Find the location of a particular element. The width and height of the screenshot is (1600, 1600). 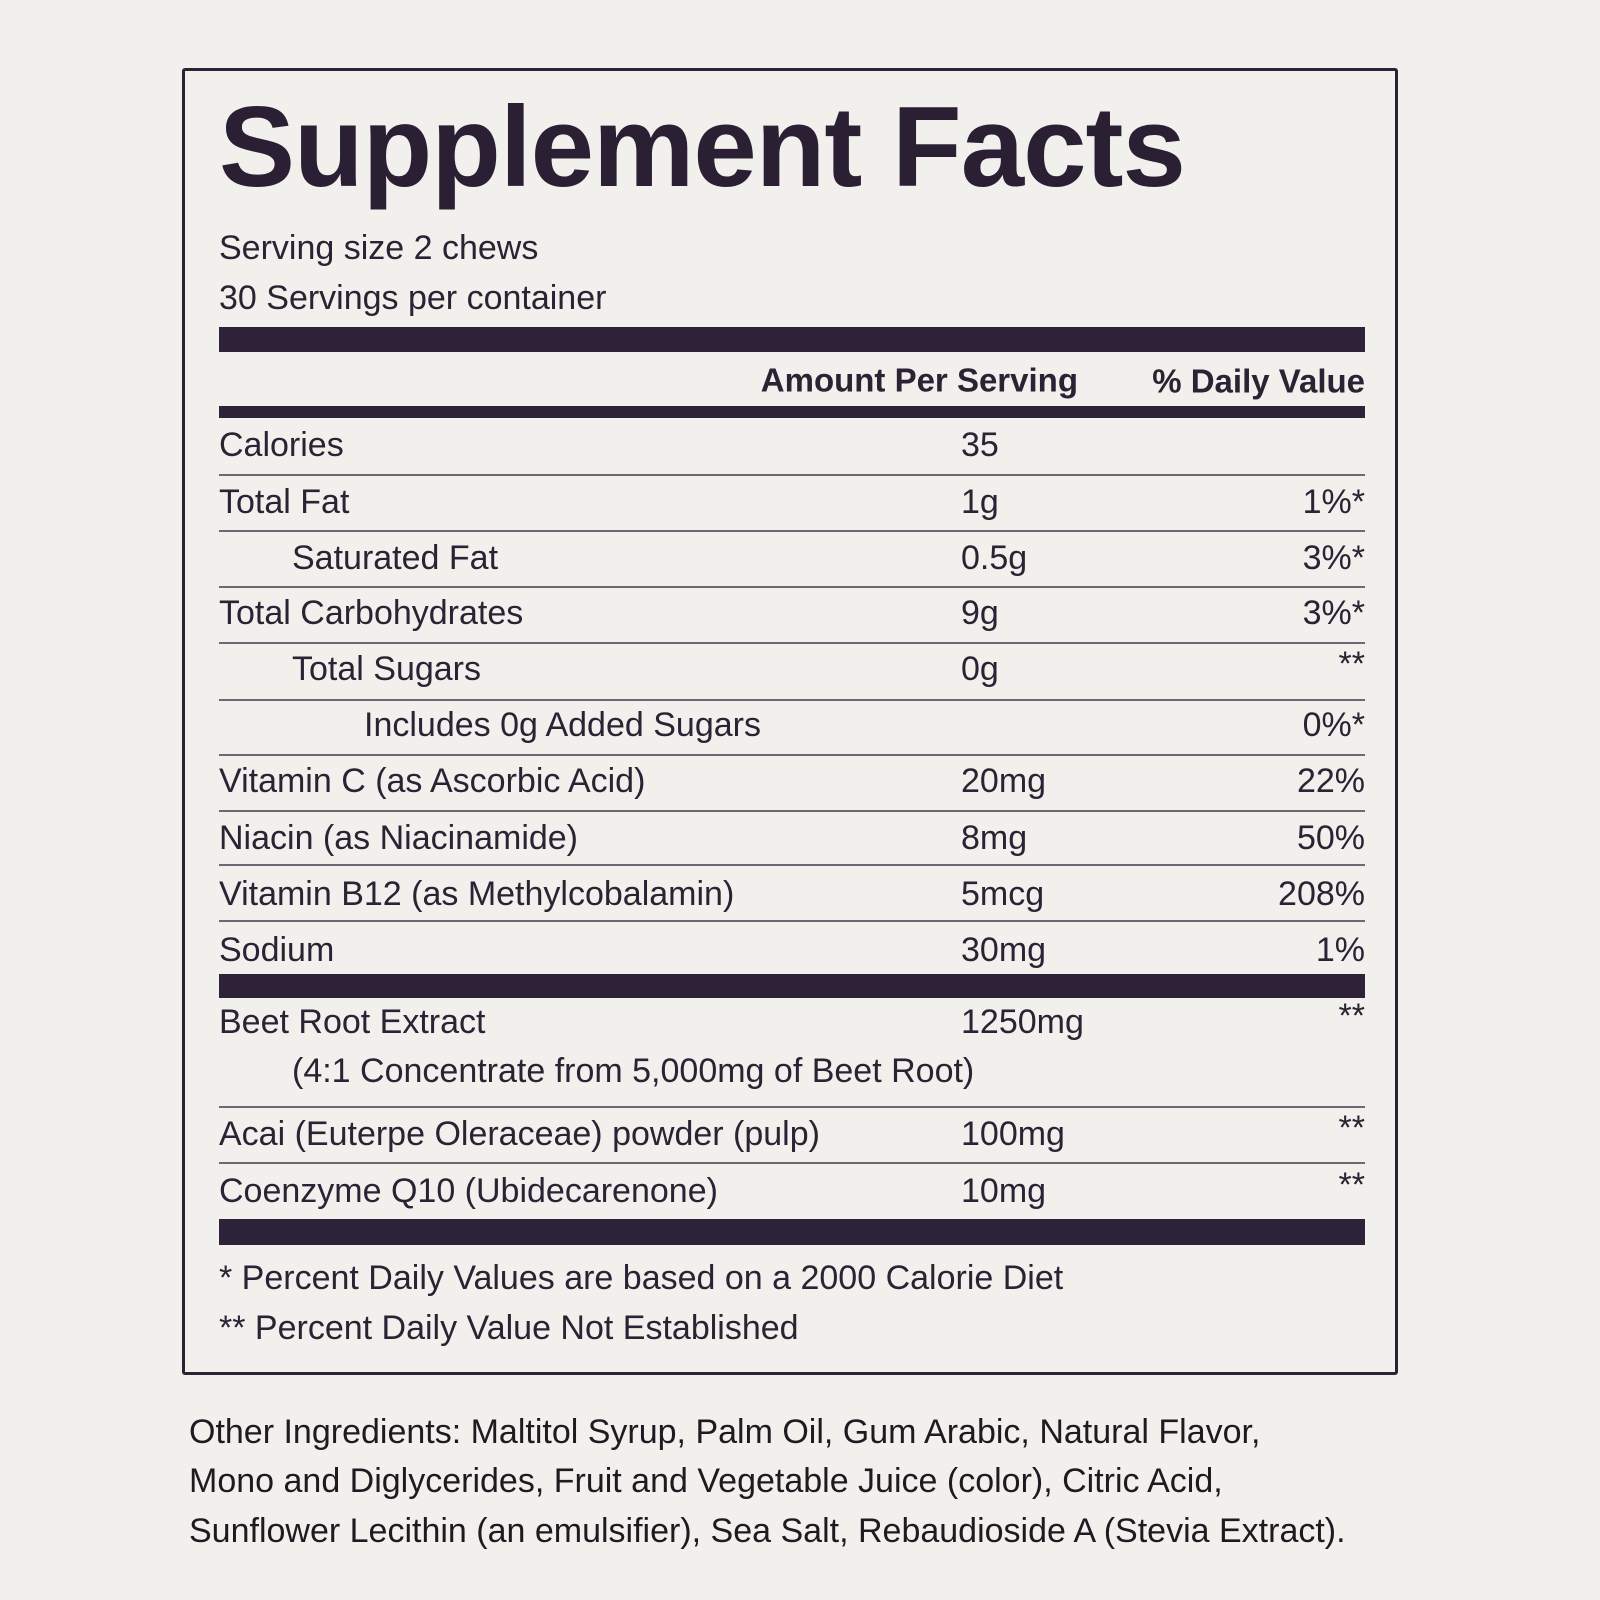

nutrient-daily-value: ** is located at coordinates (1351, 664).